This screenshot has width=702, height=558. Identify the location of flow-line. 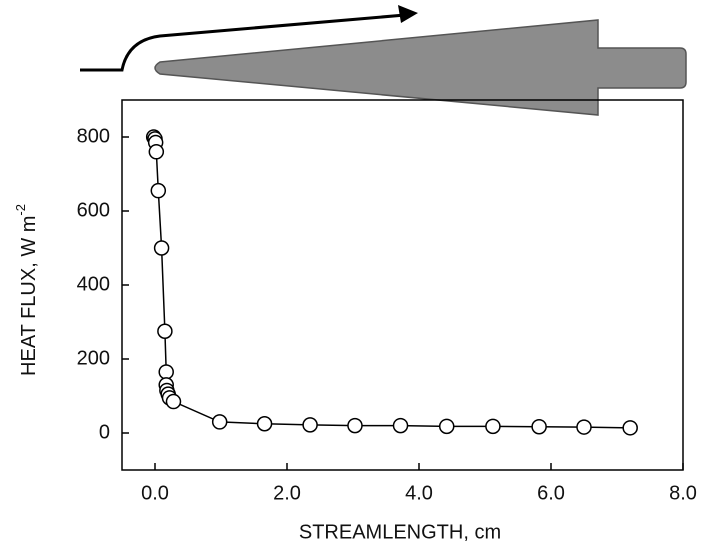
(243, 42).